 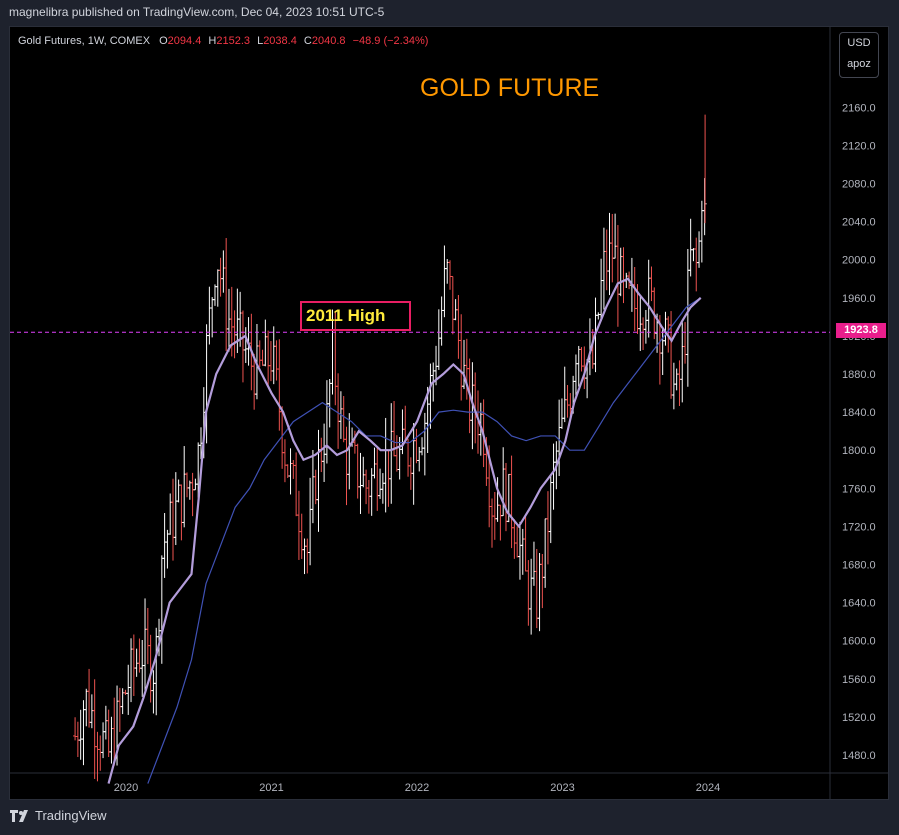 What do you see at coordinates (260, 41) in the screenshot?
I see `low-label: L` at bounding box center [260, 41].